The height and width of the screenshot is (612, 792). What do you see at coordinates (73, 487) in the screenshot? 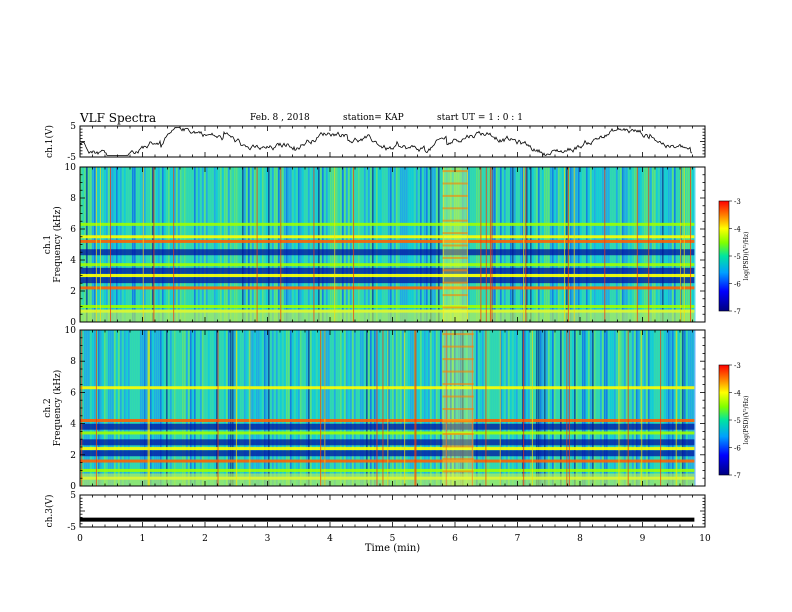
I see `y-tick-label: 0` at bounding box center [73, 487].